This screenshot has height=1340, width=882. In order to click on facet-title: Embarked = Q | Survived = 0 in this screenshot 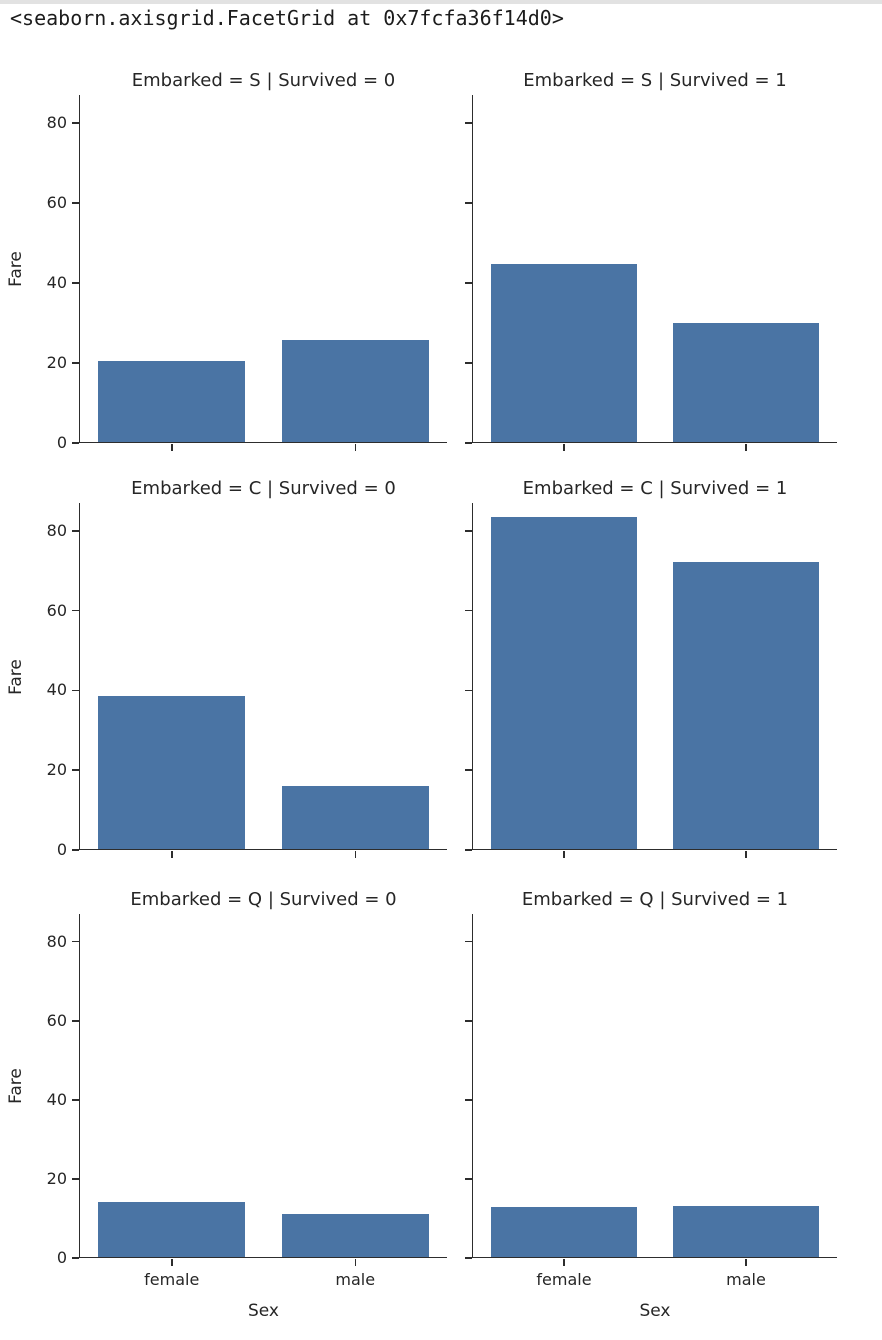, I will do `click(263, 899)`.